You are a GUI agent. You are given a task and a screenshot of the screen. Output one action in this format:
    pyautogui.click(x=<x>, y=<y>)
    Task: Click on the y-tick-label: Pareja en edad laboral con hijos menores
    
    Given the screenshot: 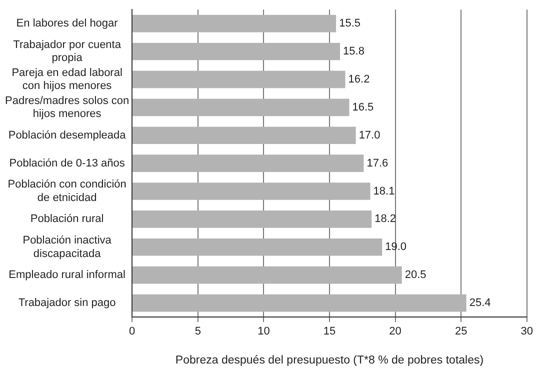 What is the action you would take?
    pyautogui.click(x=67, y=79)
    